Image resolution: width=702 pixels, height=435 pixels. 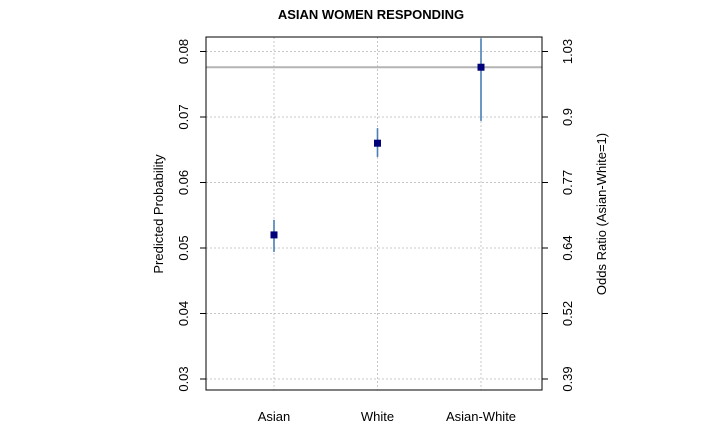 What do you see at coordinates (183, 182) in the screenshot?
I see `y-tick-label: 0.06` at bounding box center [183, 182].